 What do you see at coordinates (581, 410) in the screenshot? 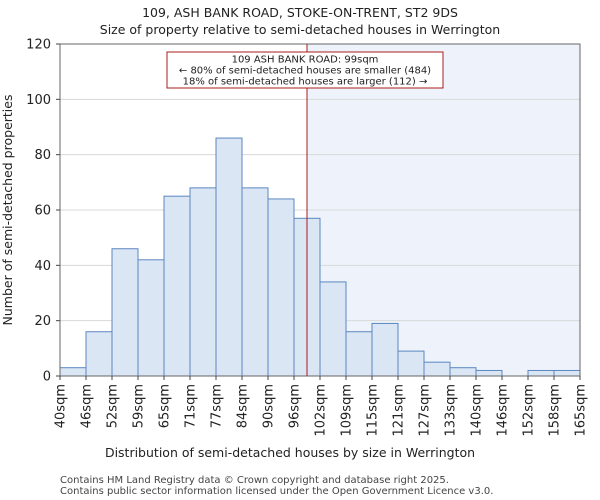
I see `x-tick-label: 165sqm` at bounding box center [581, 410].